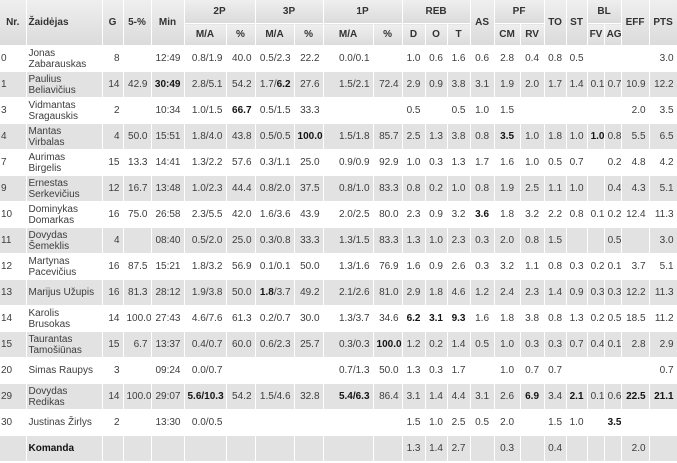 The image size is (677, 463). What do you see at coordinates (205, 370) in the screenshot?
I see `cell-p2ma: 0.0/0.7` at bounding box center [205, 370].